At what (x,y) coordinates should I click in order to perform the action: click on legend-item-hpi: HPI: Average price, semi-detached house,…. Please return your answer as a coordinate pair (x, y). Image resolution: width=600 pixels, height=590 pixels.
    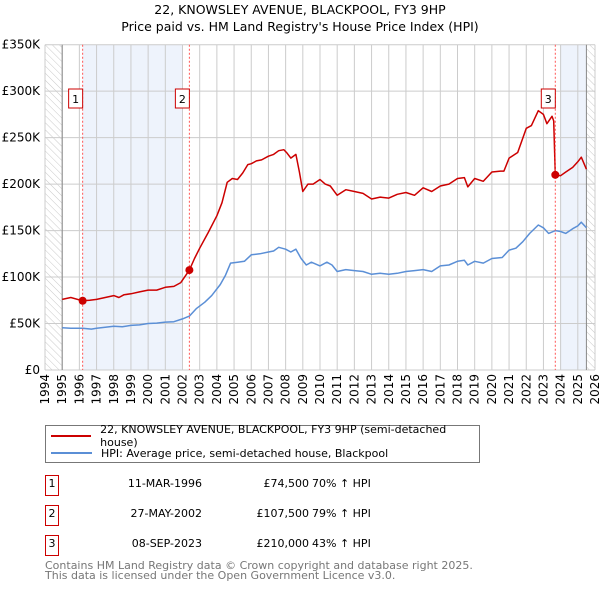
    Looking at the image, I should click on (217, 453).